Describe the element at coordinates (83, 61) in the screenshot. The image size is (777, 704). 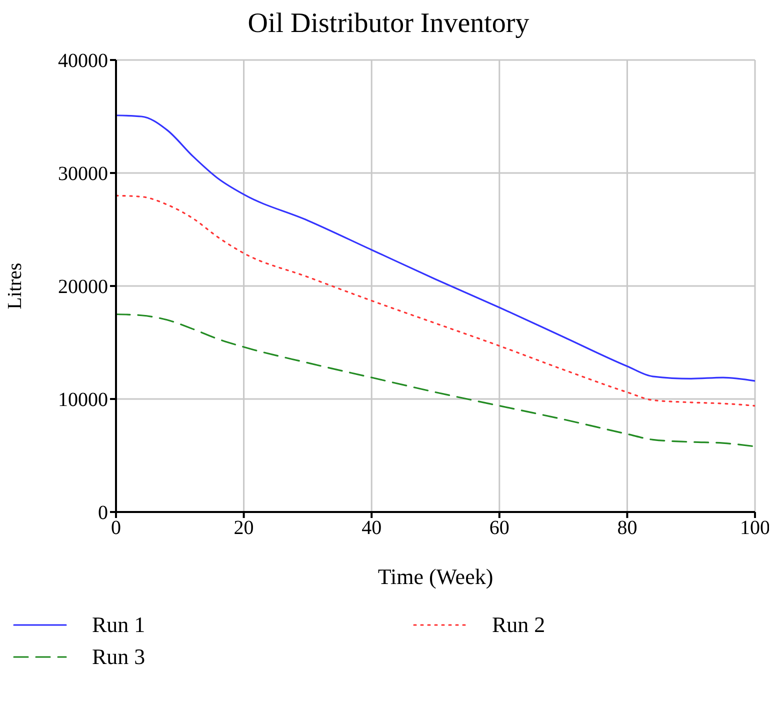
I see `y-tick-label: 40000` at that location.